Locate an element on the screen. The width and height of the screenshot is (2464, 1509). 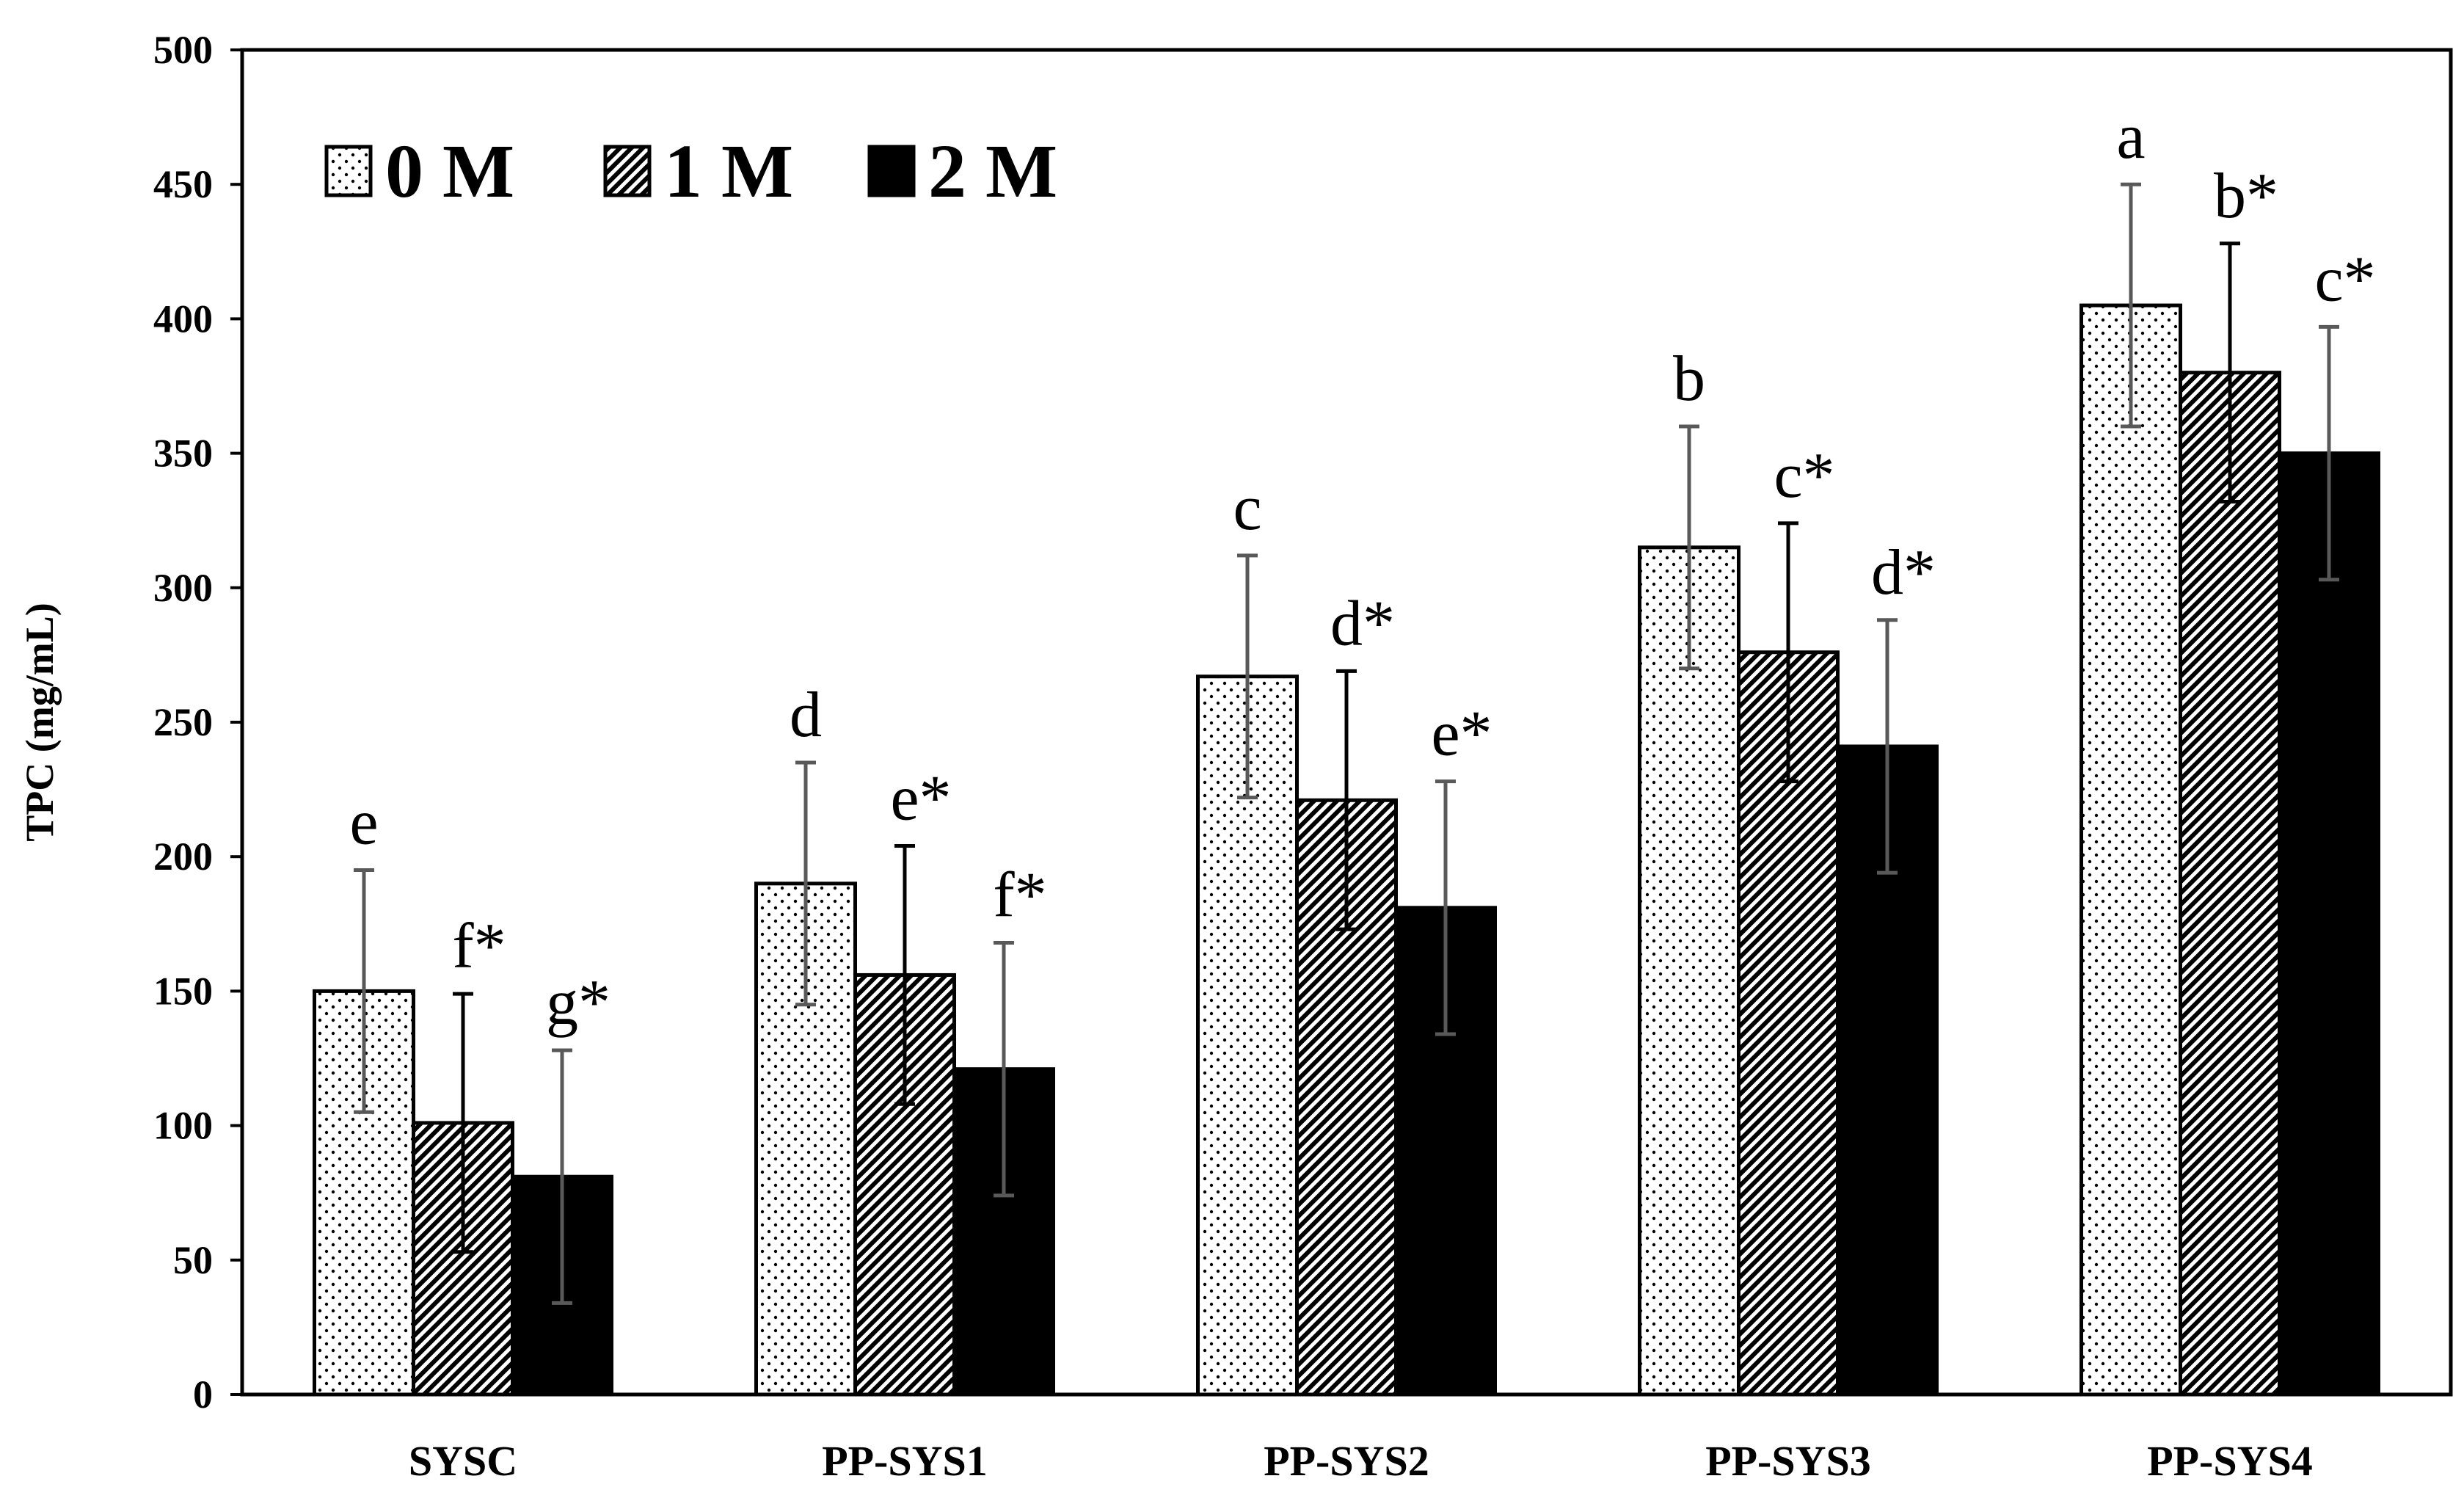
x-category-label: SYSC is located at coordinates (463, 1461).